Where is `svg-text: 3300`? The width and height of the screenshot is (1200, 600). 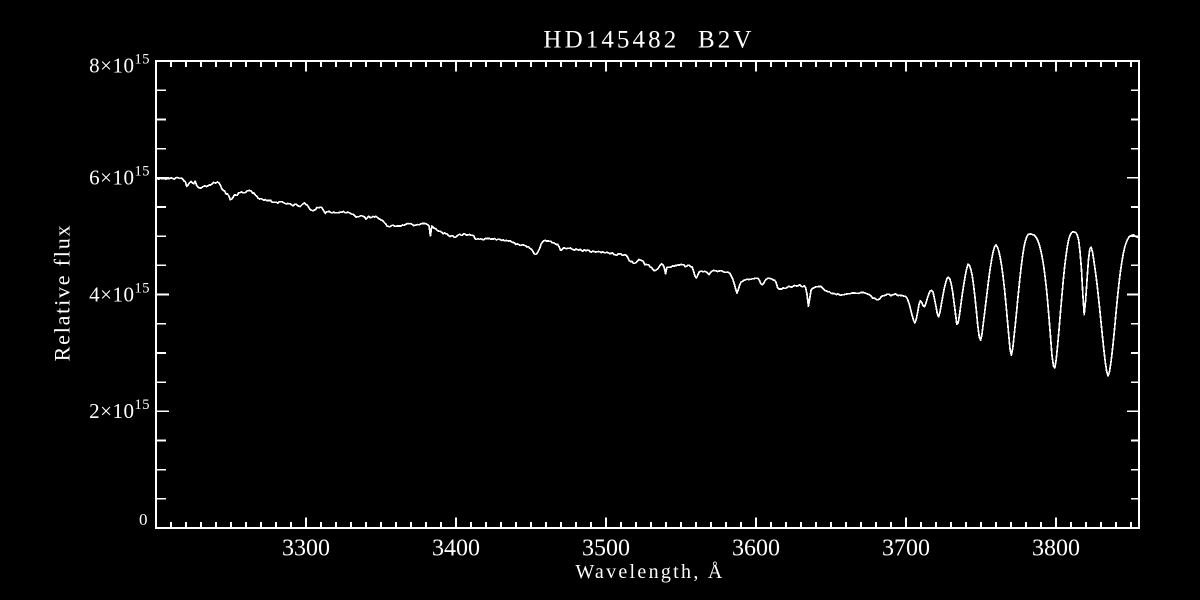
svg-text: 3300 is located at coordinates (306, 549).